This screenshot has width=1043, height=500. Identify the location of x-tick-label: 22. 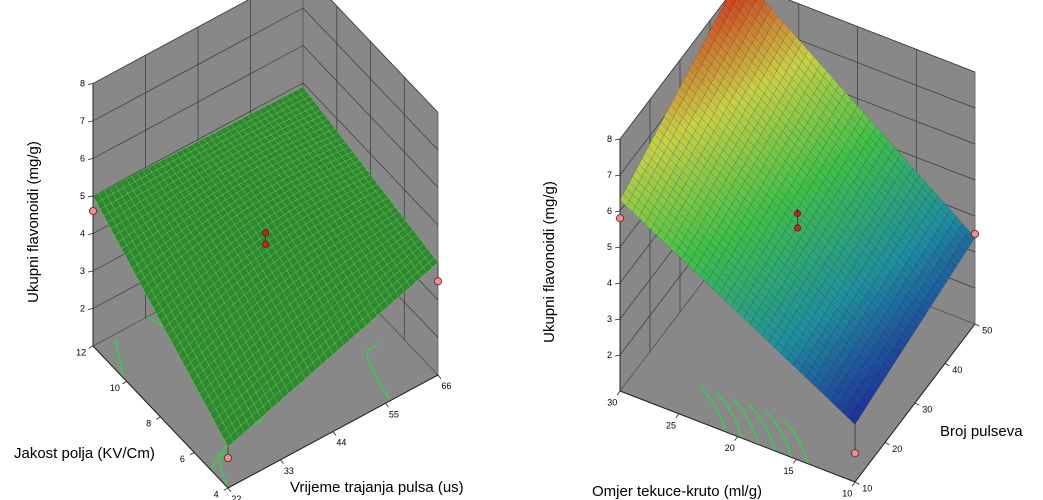
(236, 497).